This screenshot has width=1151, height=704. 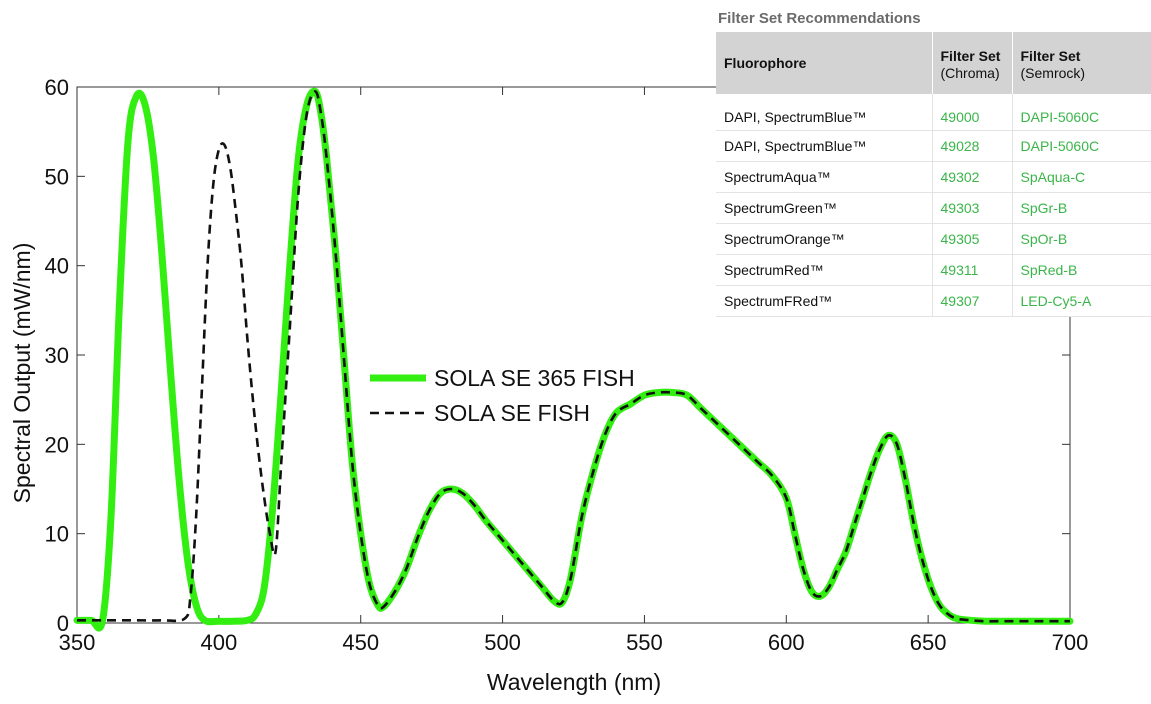 I want to click on semrock-filter-link: SpAqua-C, so click(x=1081, y=177).